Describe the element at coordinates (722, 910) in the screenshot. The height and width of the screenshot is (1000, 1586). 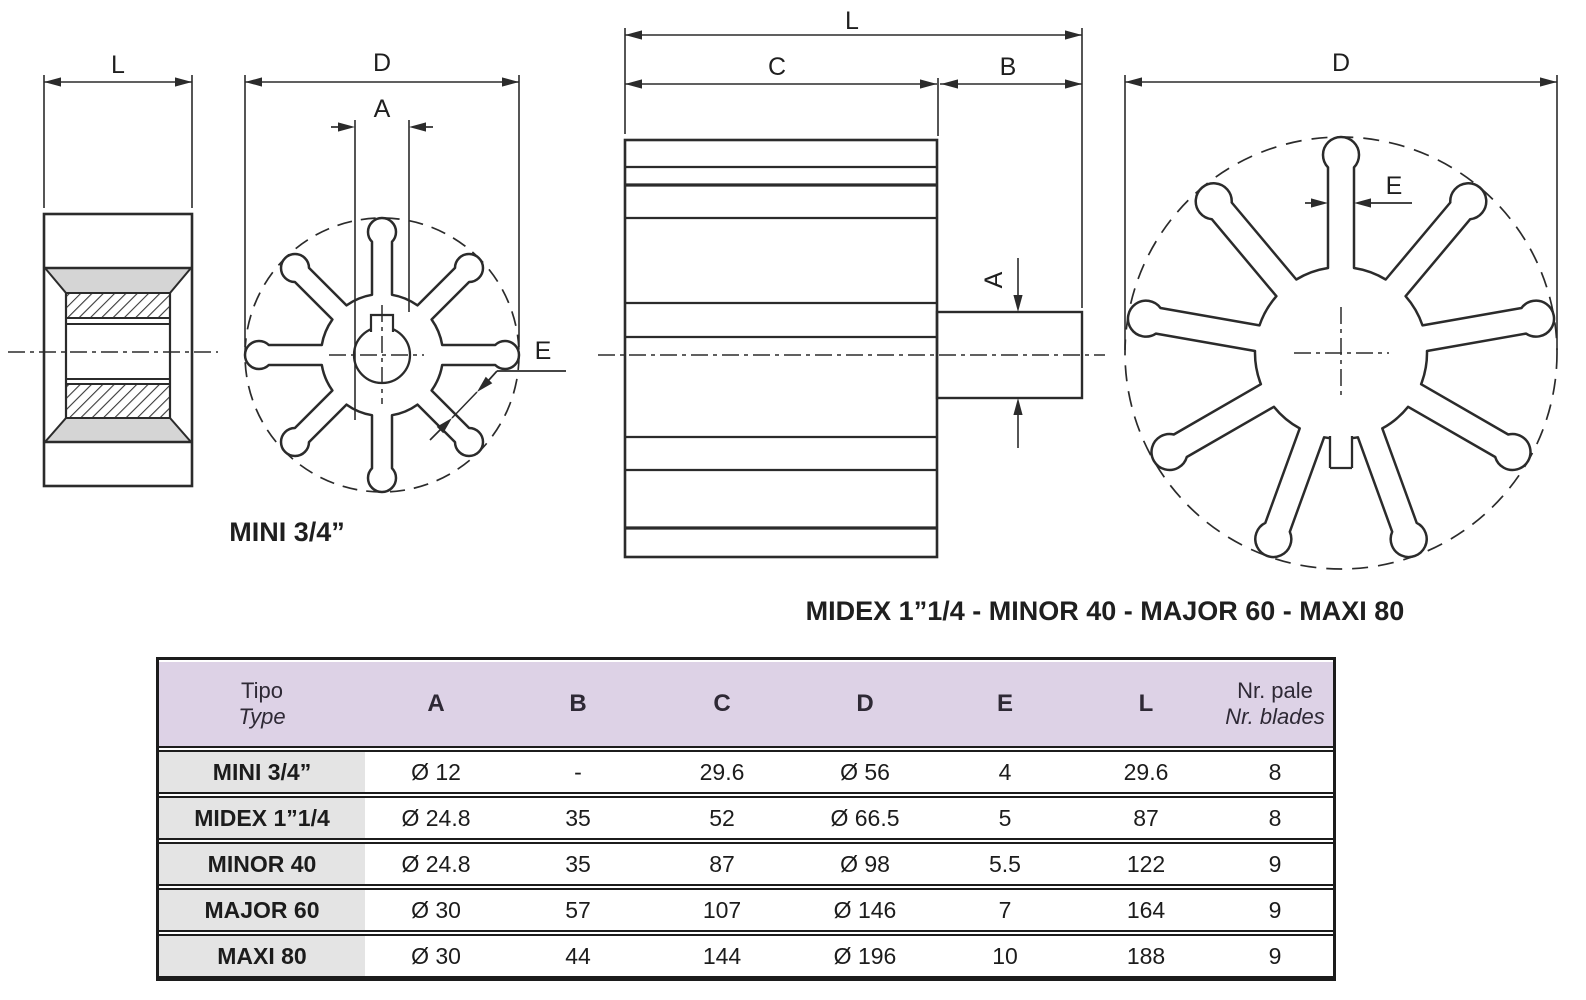
I see `cell-C: 107` at that location.